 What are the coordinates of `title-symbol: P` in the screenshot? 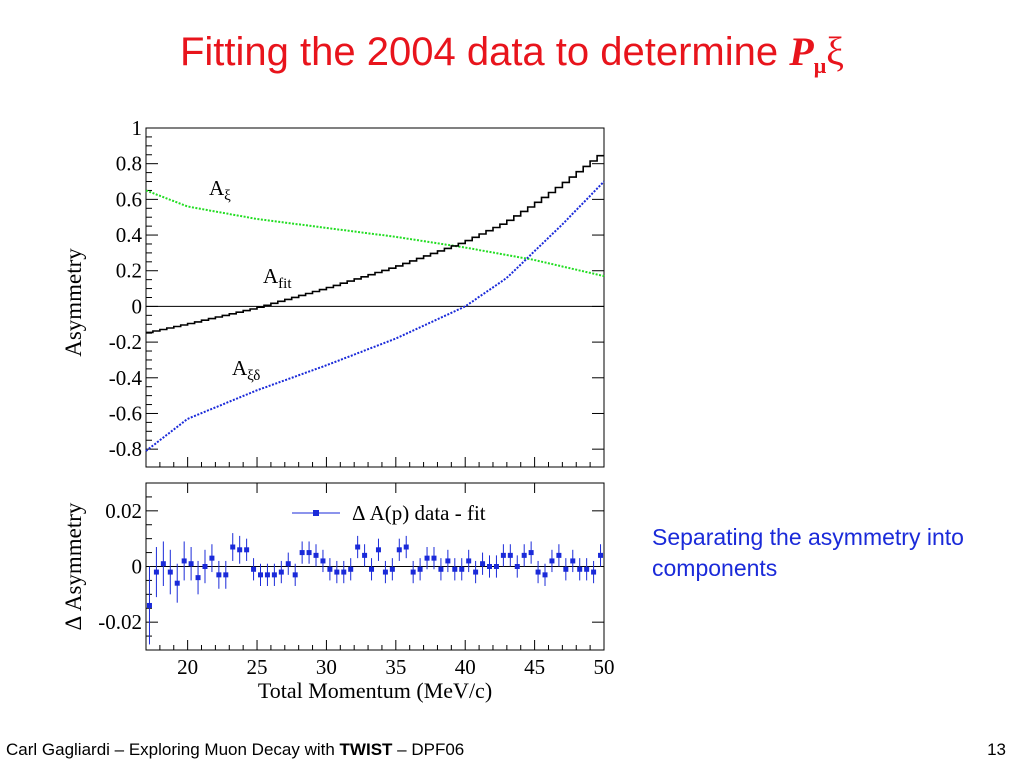 It's located at (801, 51).